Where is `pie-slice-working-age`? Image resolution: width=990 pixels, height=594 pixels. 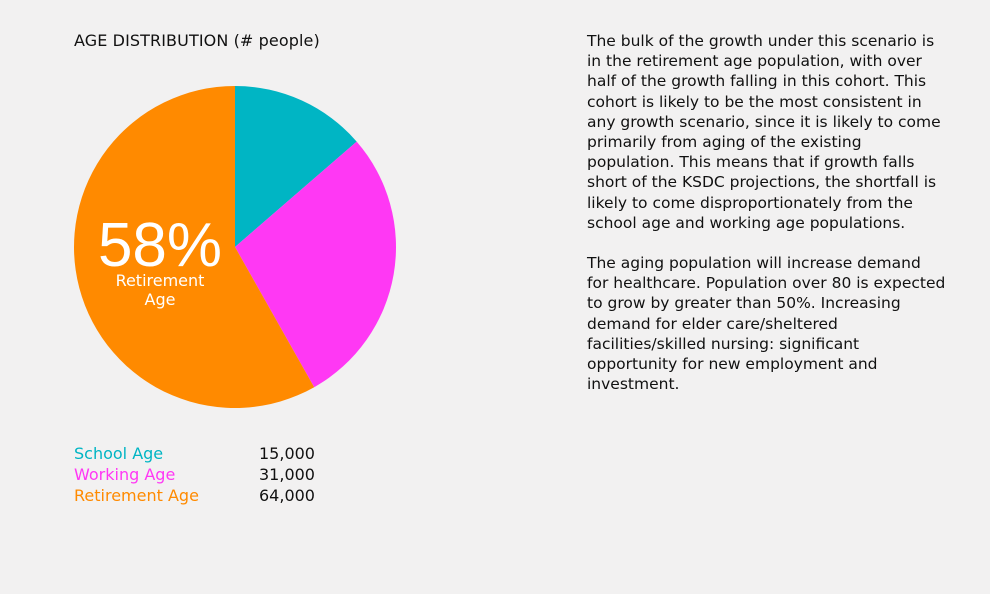
pie-slice-working-age is located at coordinates (316, 264).